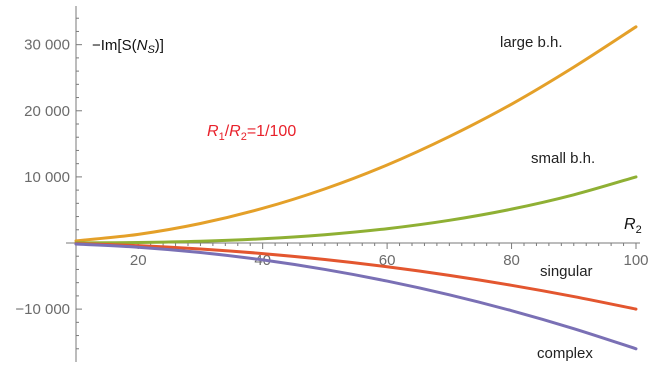  What do you see at coordinates (633, 226) in the screenshot?
I see `x-axis-label: R2` at bounding box center [633, 226].